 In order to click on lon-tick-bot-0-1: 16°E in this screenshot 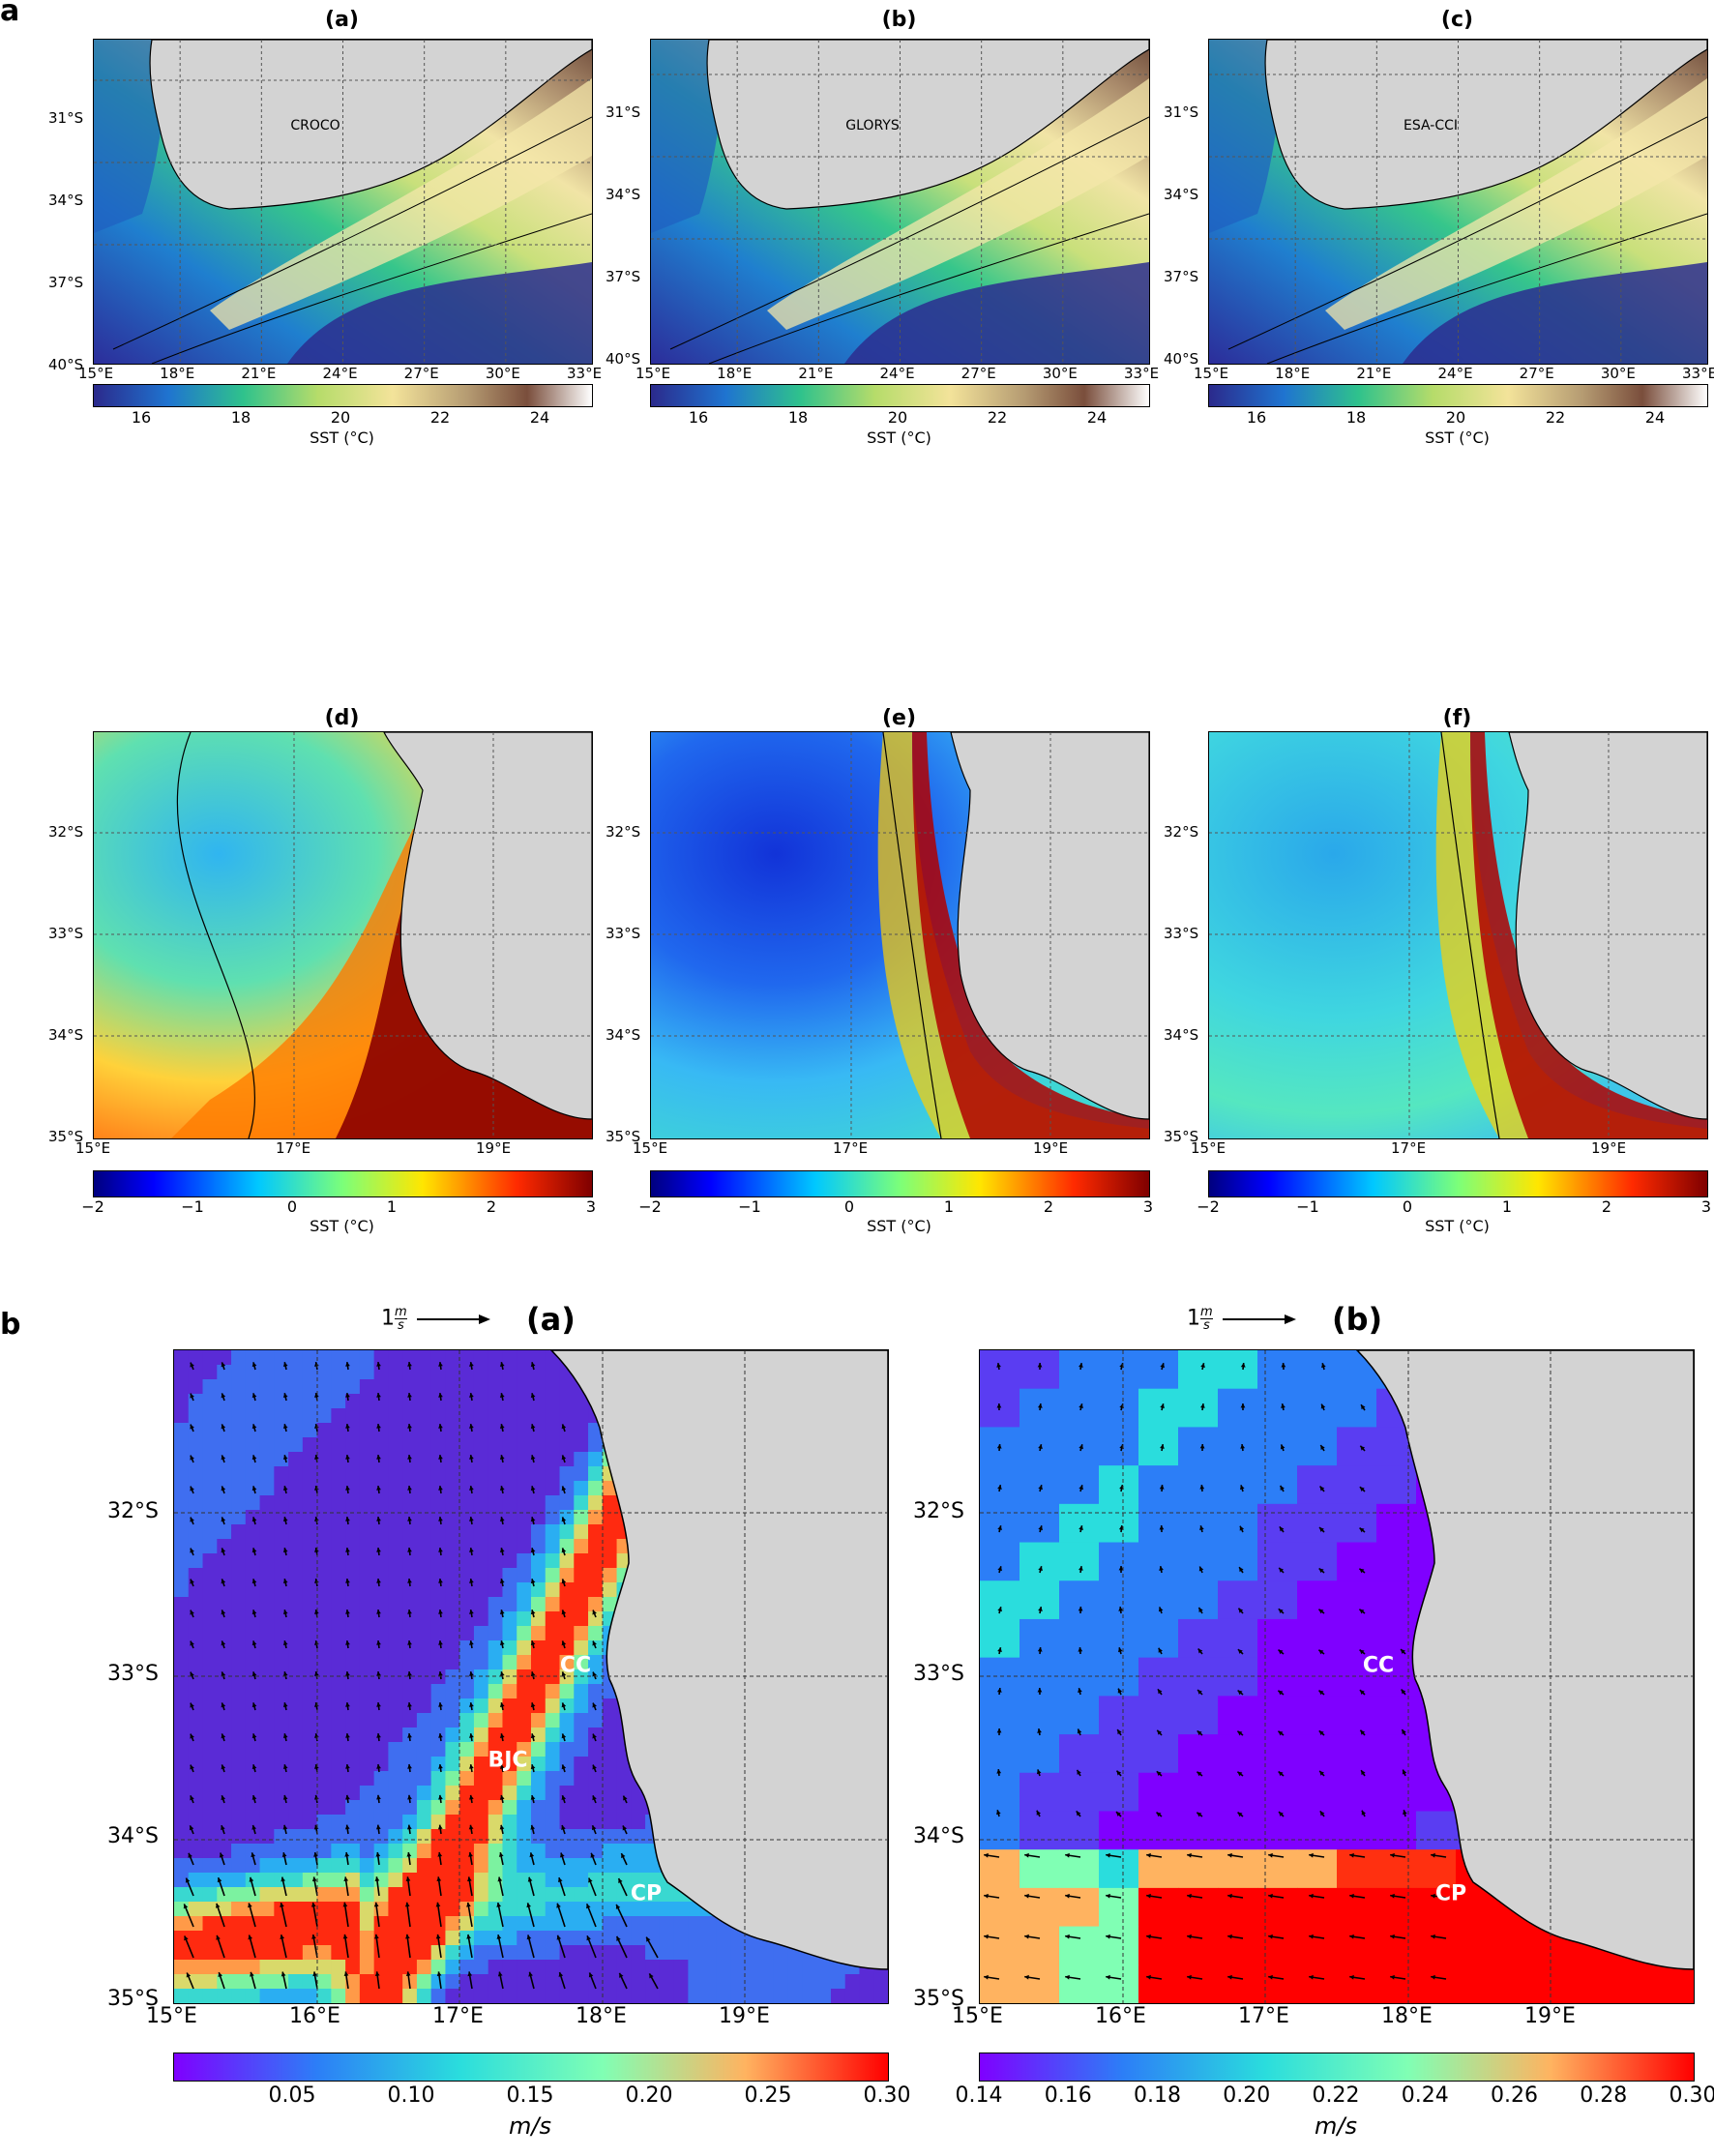, I will do `click(315, 2016)`.